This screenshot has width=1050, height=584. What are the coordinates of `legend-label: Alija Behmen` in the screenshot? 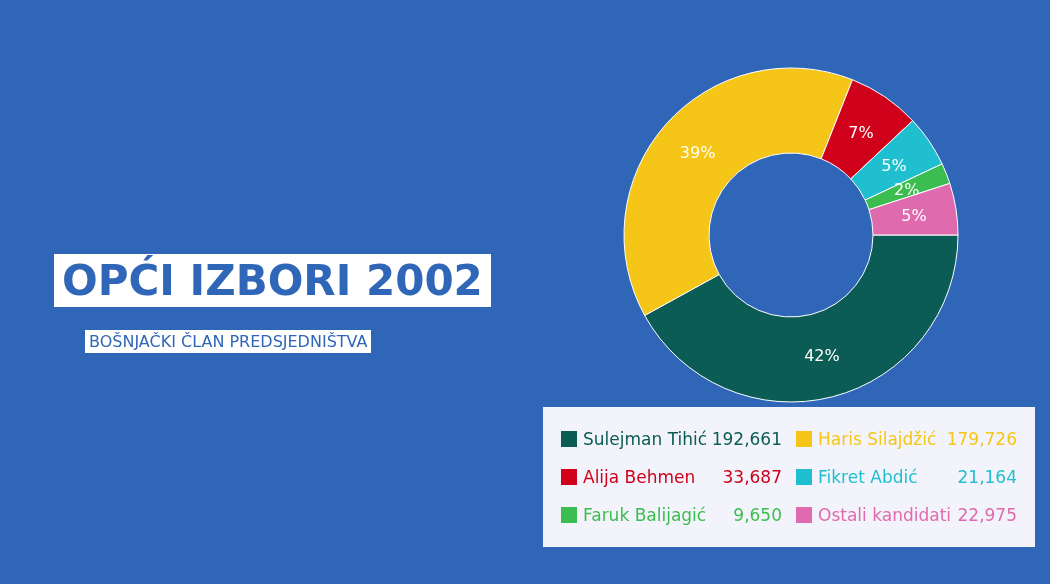 It's located at (640, 477).